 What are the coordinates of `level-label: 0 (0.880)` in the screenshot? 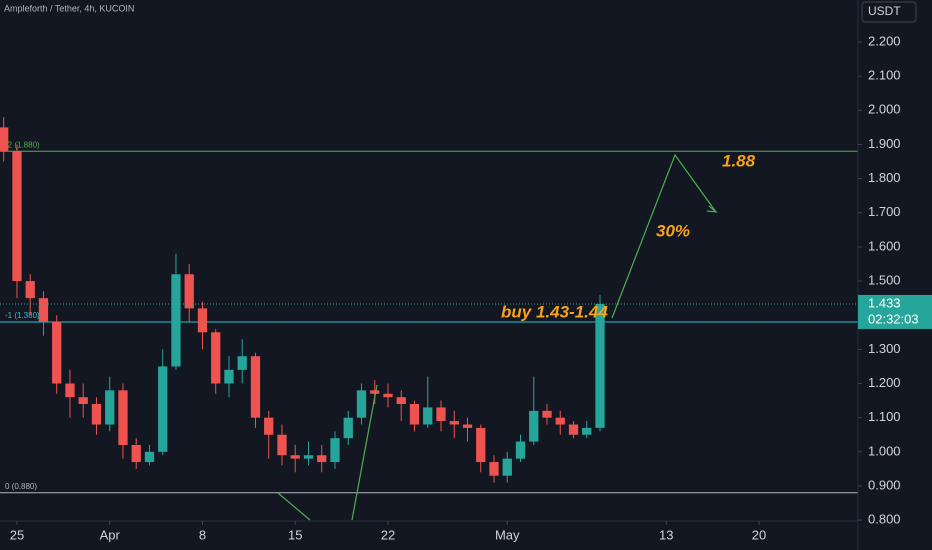 It's located at (21, 486).